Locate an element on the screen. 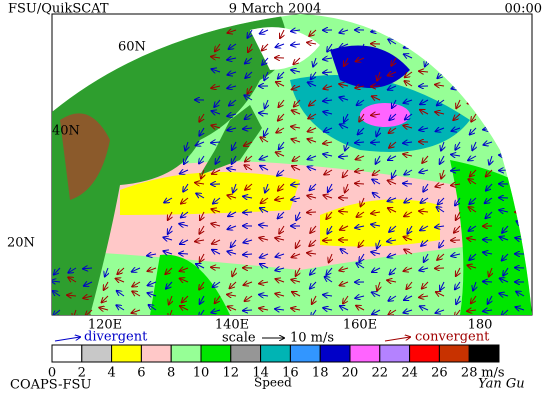  legend-scale: scale is located at coordinates (239, 338).